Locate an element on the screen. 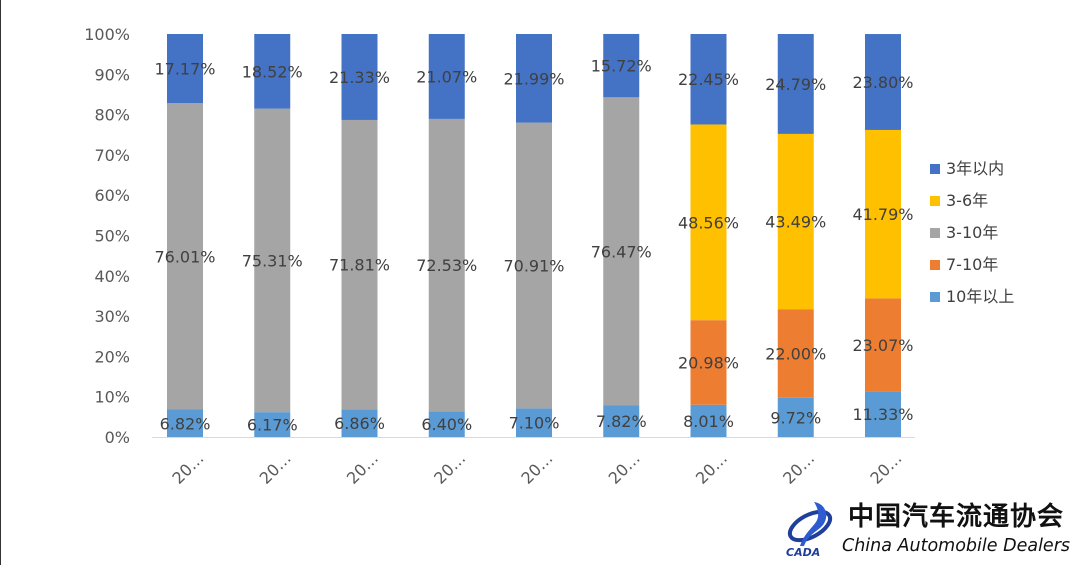  logo-name-english: China Automobile Dealers is located at coordinates (956, 546).